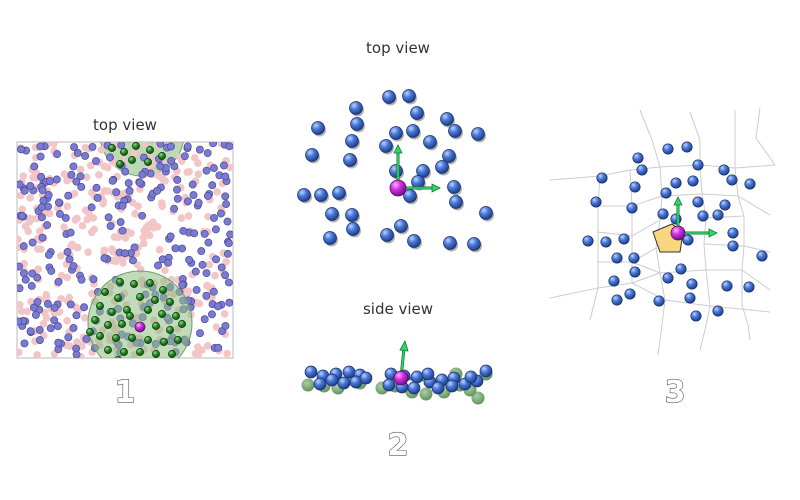 Image resolution: width=800 pixels, height=500 pixels. I want to click on panel-1-title: top view, so click(125, 125).